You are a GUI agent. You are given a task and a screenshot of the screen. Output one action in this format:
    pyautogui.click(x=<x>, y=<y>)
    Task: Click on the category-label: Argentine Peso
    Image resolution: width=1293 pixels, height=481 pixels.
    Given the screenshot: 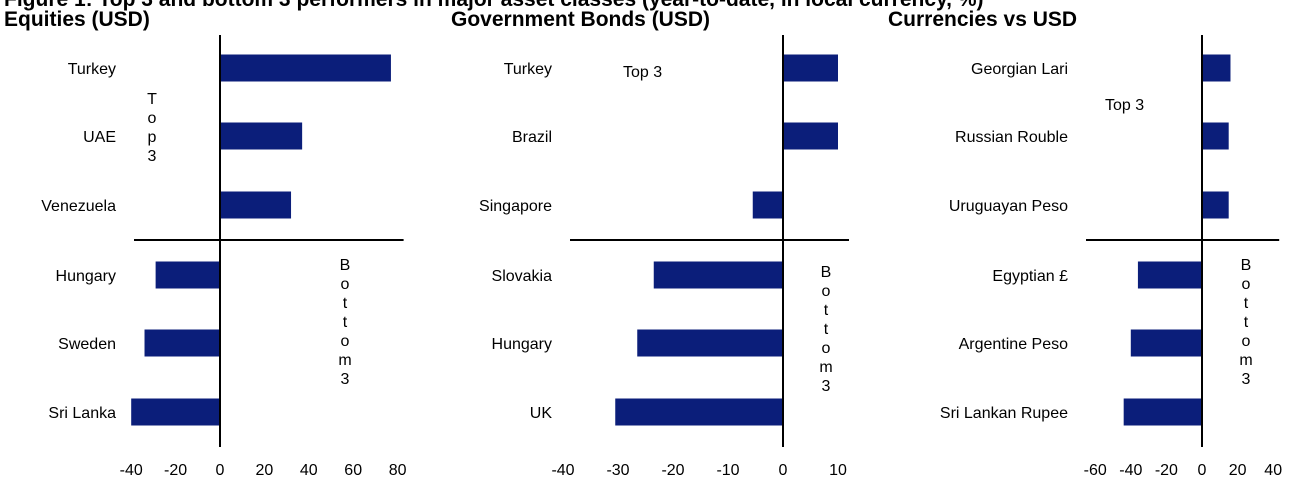 What is the action you would take?
    pyautogui.click(x=1014, y=344)
    